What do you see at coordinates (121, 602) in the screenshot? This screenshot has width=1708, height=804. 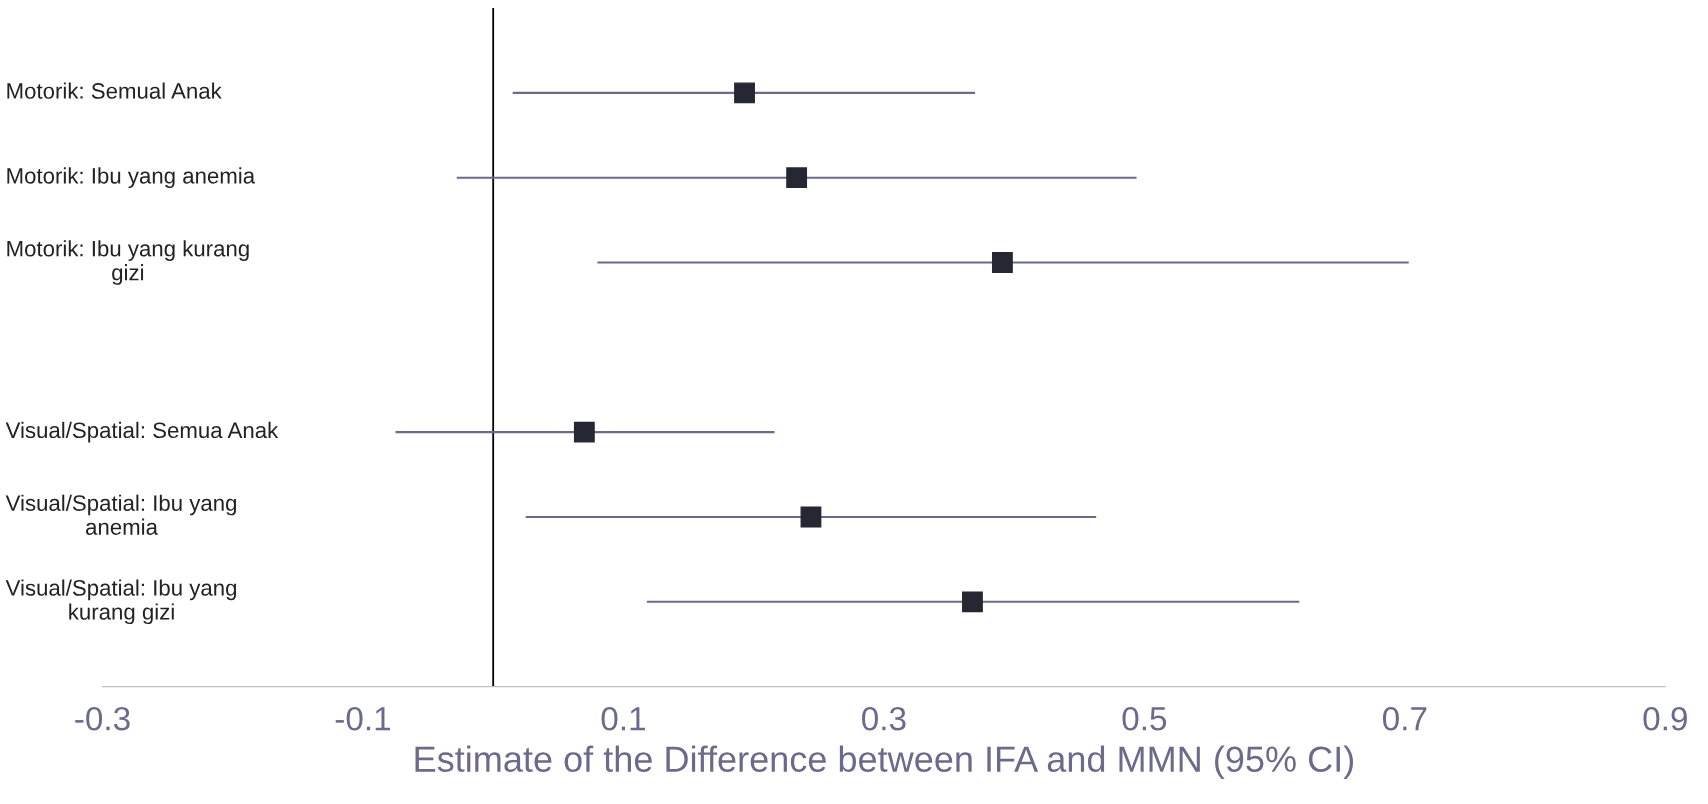 I see `y-tick-label: Visual/Spatial: Ibu yang kurang gizi` at bounding box center [121, 602].